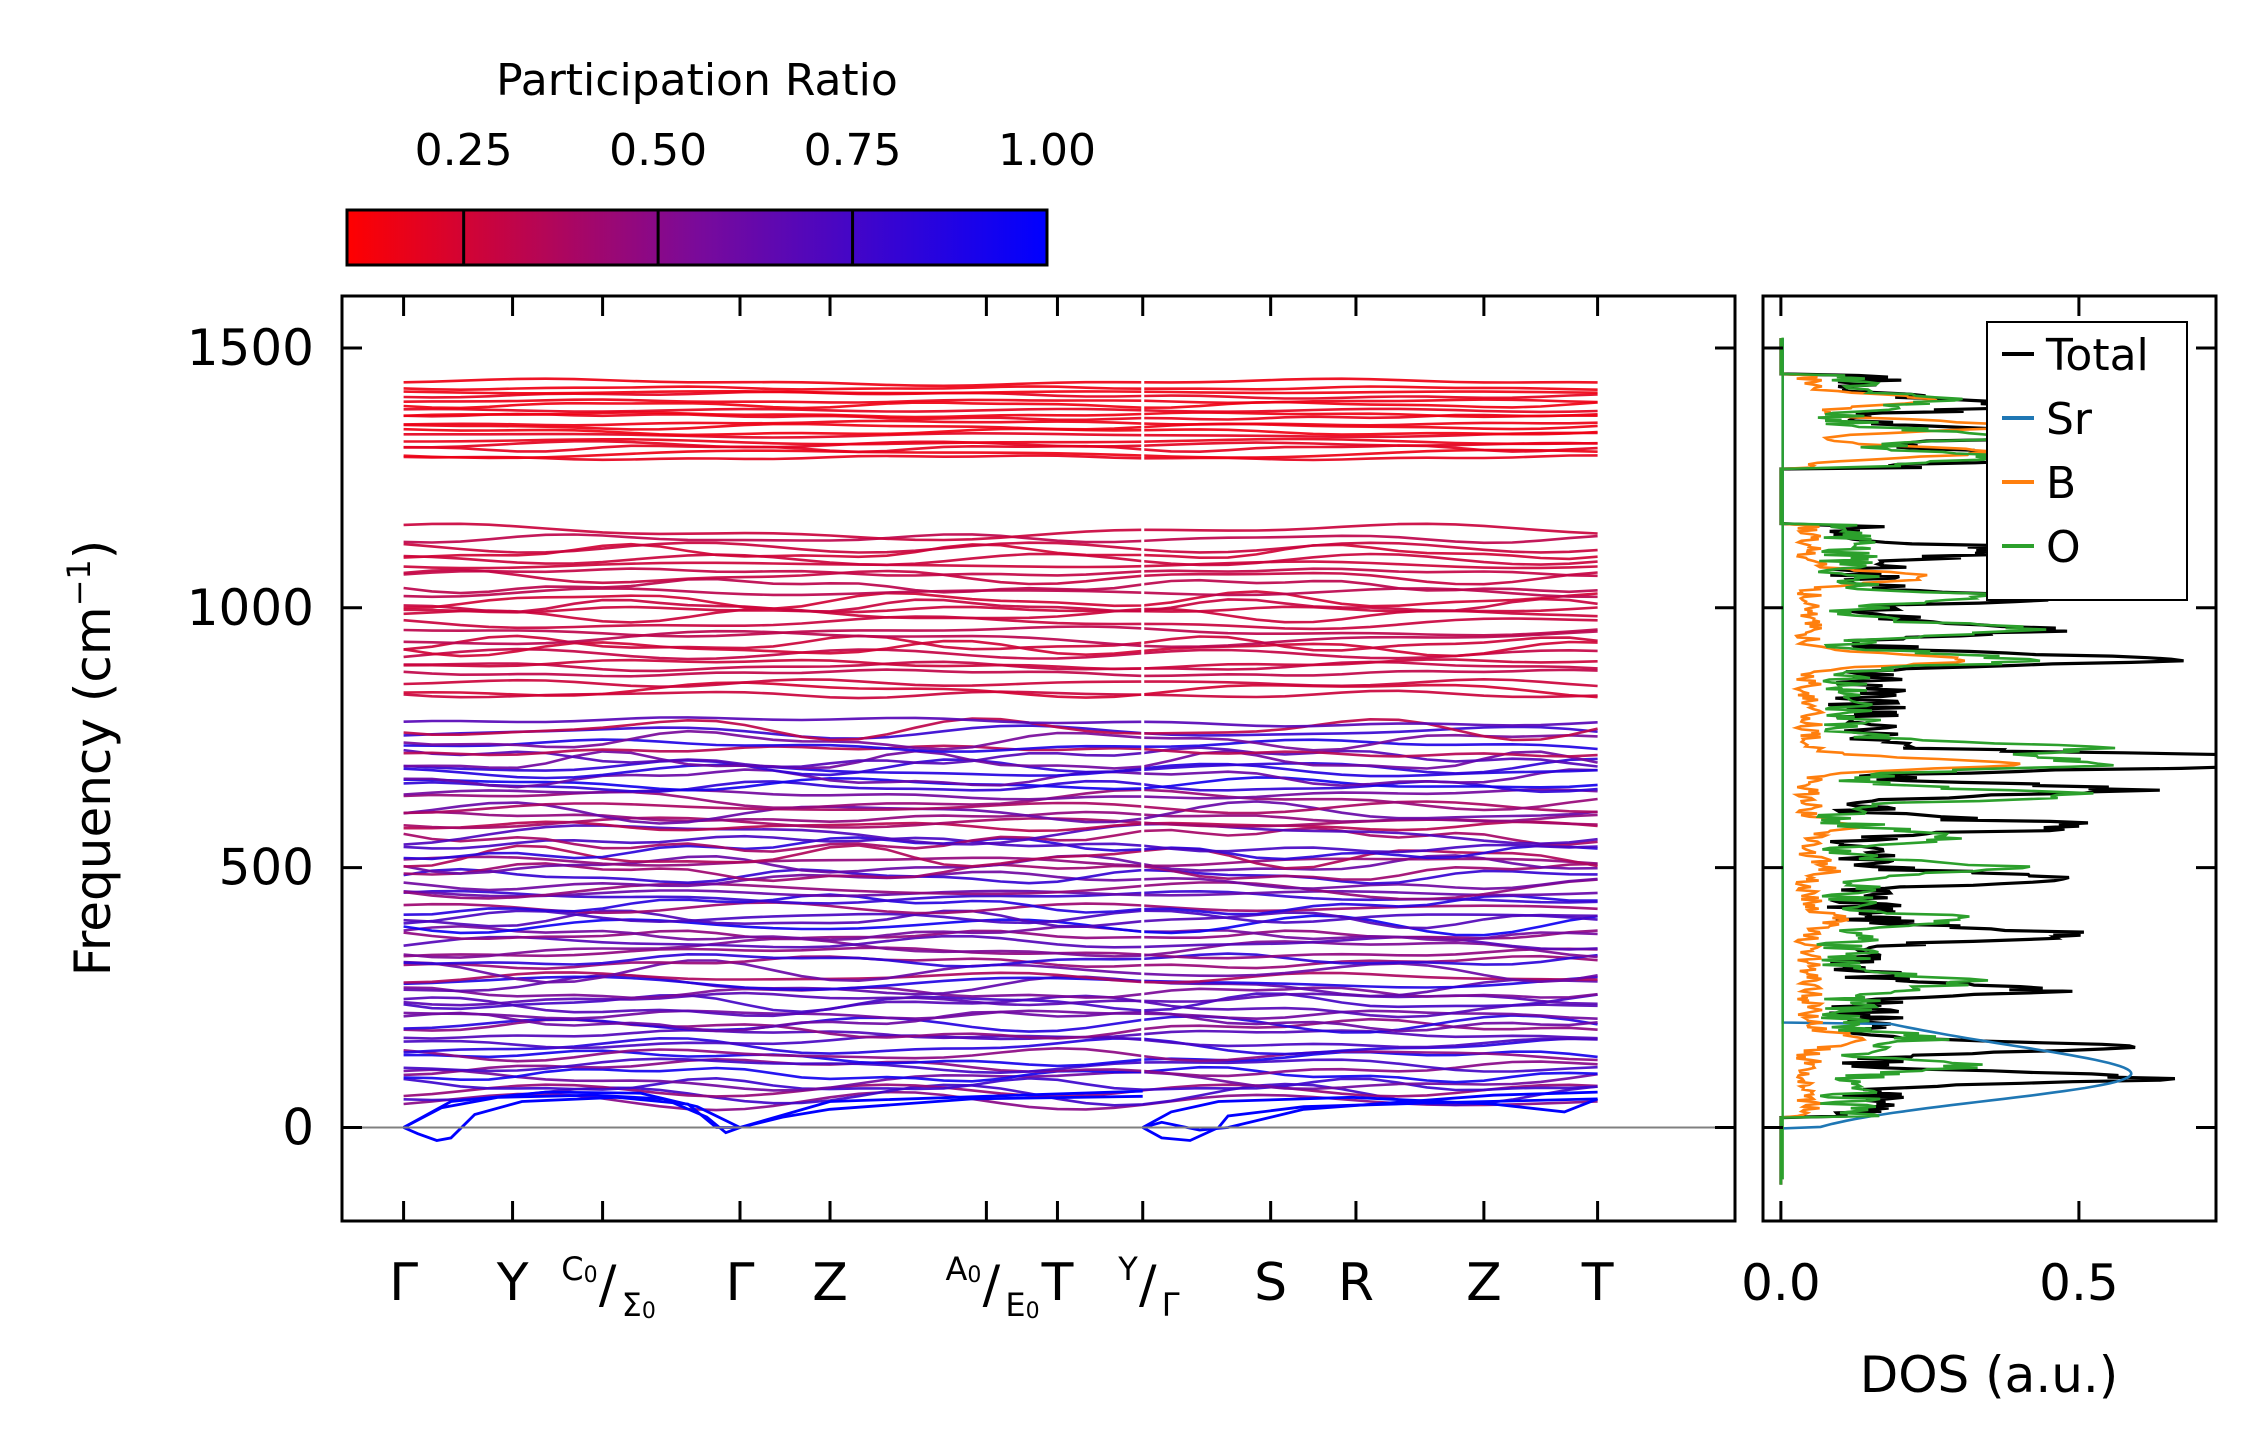 The height and width of the screenshot is (1455, 2259). What do you see at coordinates (2063, 547) in the screenshot?
I see `legend-label-o: O` at bounding box center [2063, 547].